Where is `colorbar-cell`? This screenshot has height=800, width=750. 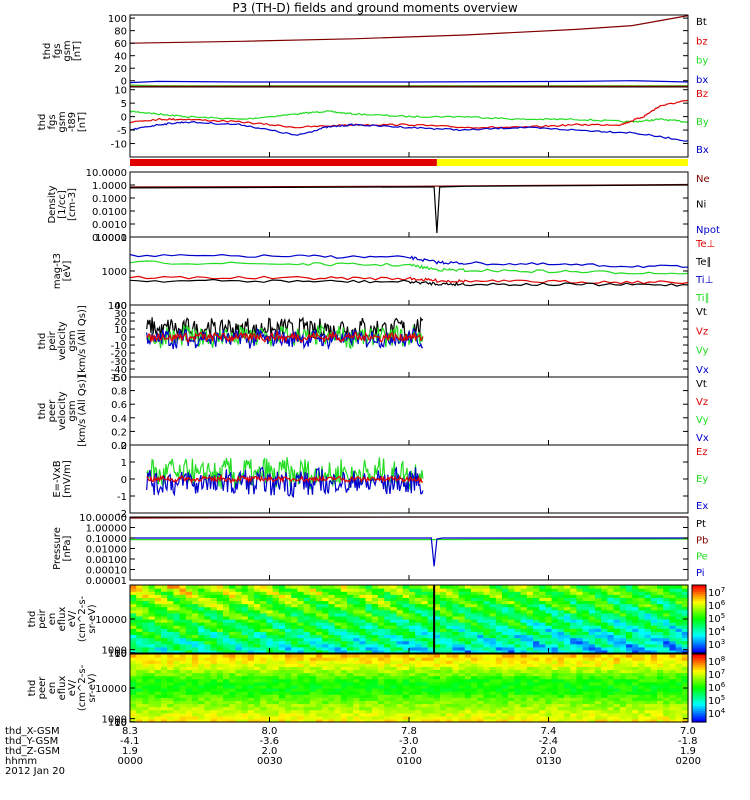
colorbar-cell is located at coordinates (699, 671).